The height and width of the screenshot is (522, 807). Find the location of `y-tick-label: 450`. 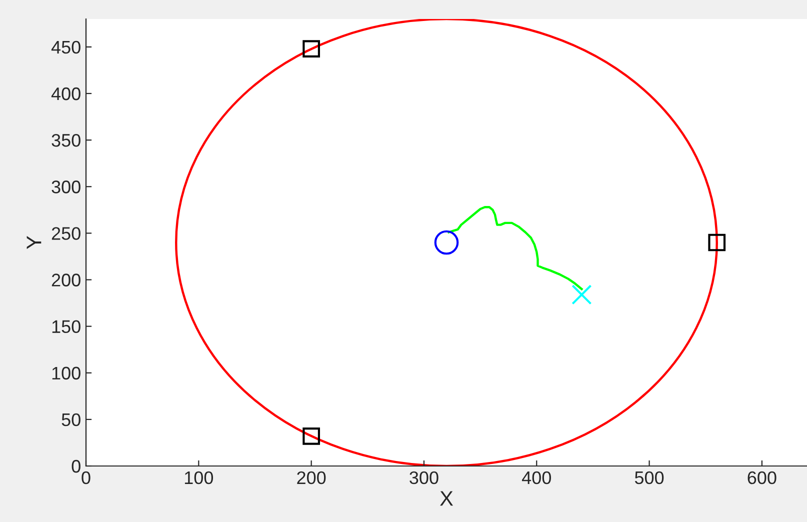

y-tick-label: 450 is located at coordinates (65, 47).